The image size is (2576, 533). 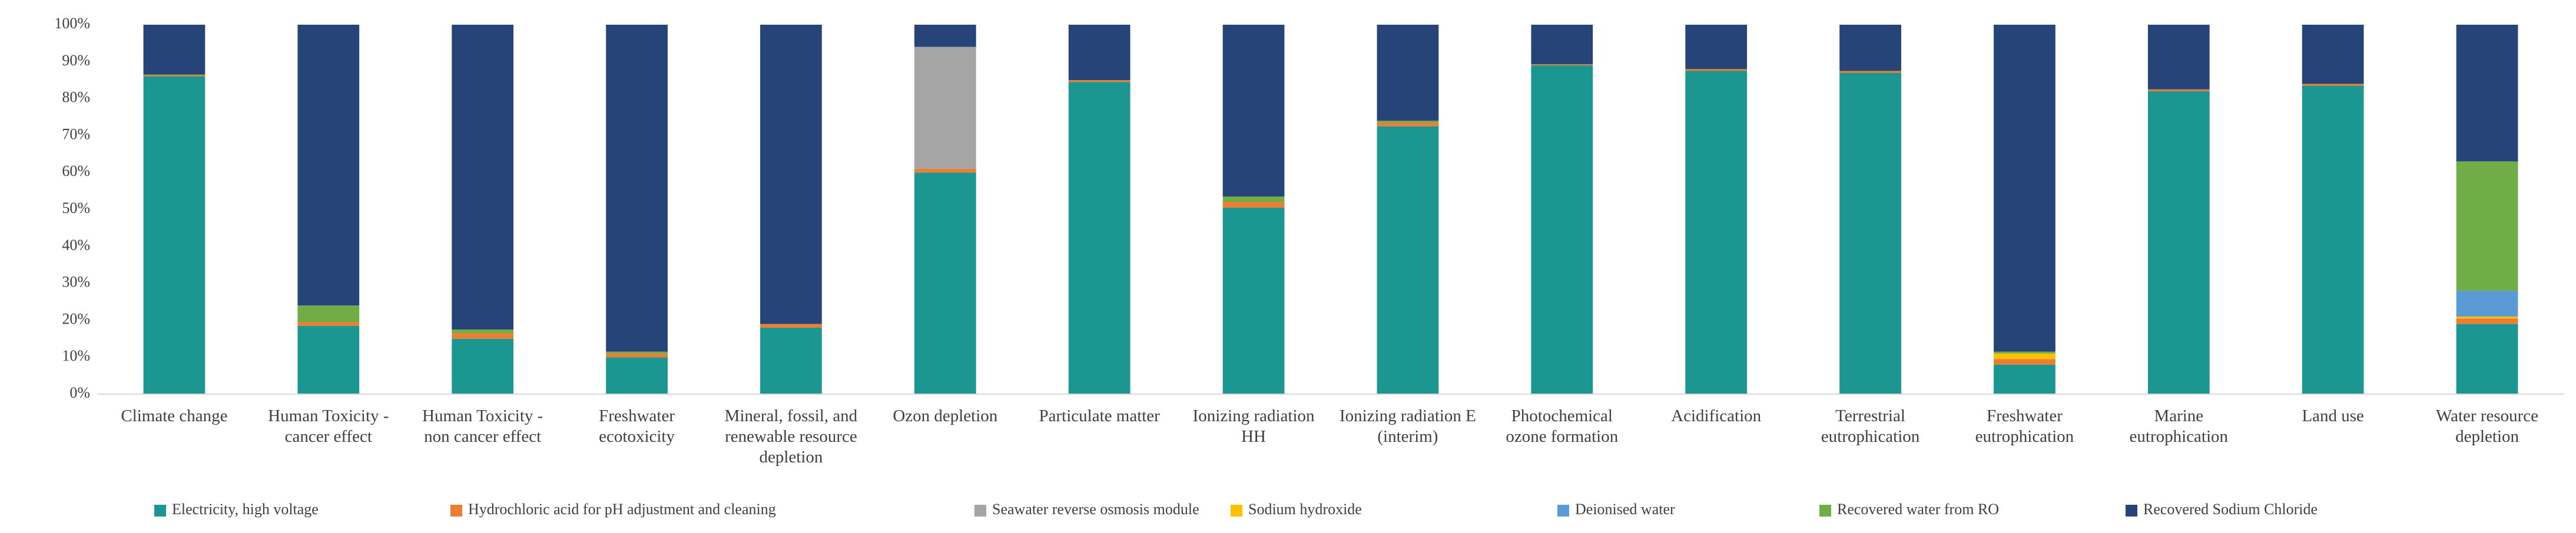 What do you see at coordinates (1253, 426) in the screenshot?
I see `x-tick-label: Ionizing radiation HH` at bounding box center [1253, 426].